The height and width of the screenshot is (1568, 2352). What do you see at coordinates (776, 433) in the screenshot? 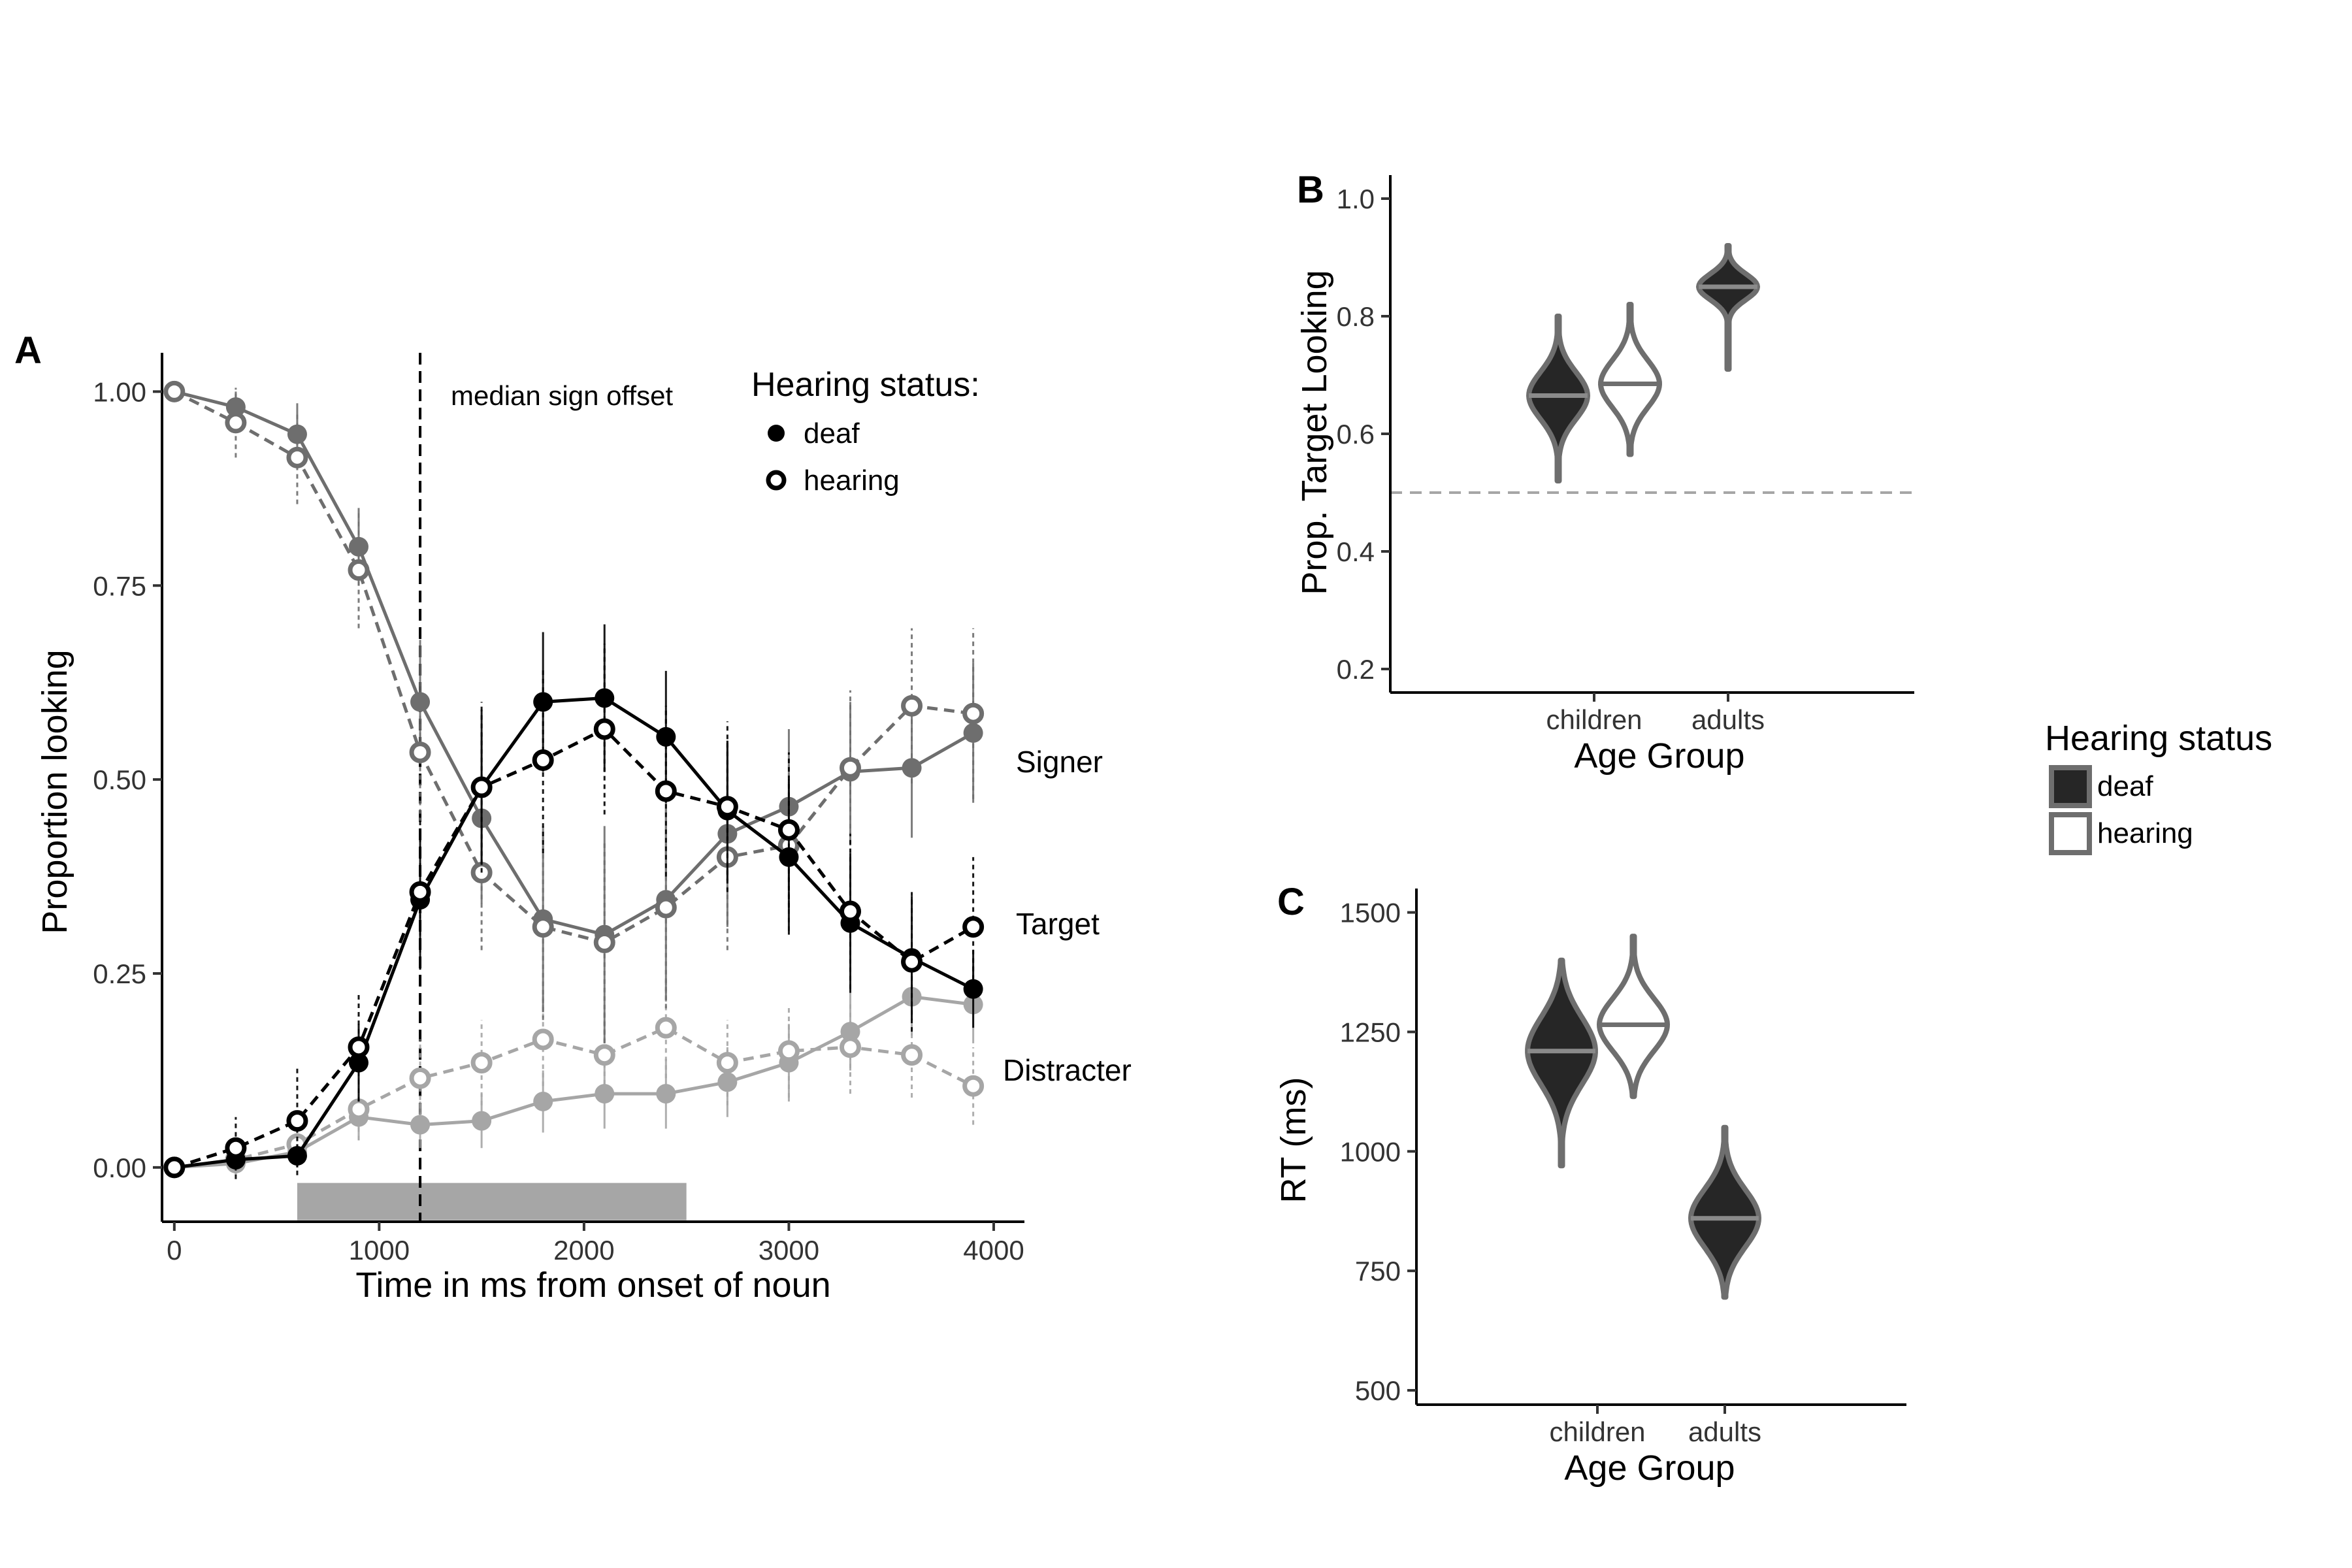
I see `legend-key-deaf` at bounding box center [776, 433].